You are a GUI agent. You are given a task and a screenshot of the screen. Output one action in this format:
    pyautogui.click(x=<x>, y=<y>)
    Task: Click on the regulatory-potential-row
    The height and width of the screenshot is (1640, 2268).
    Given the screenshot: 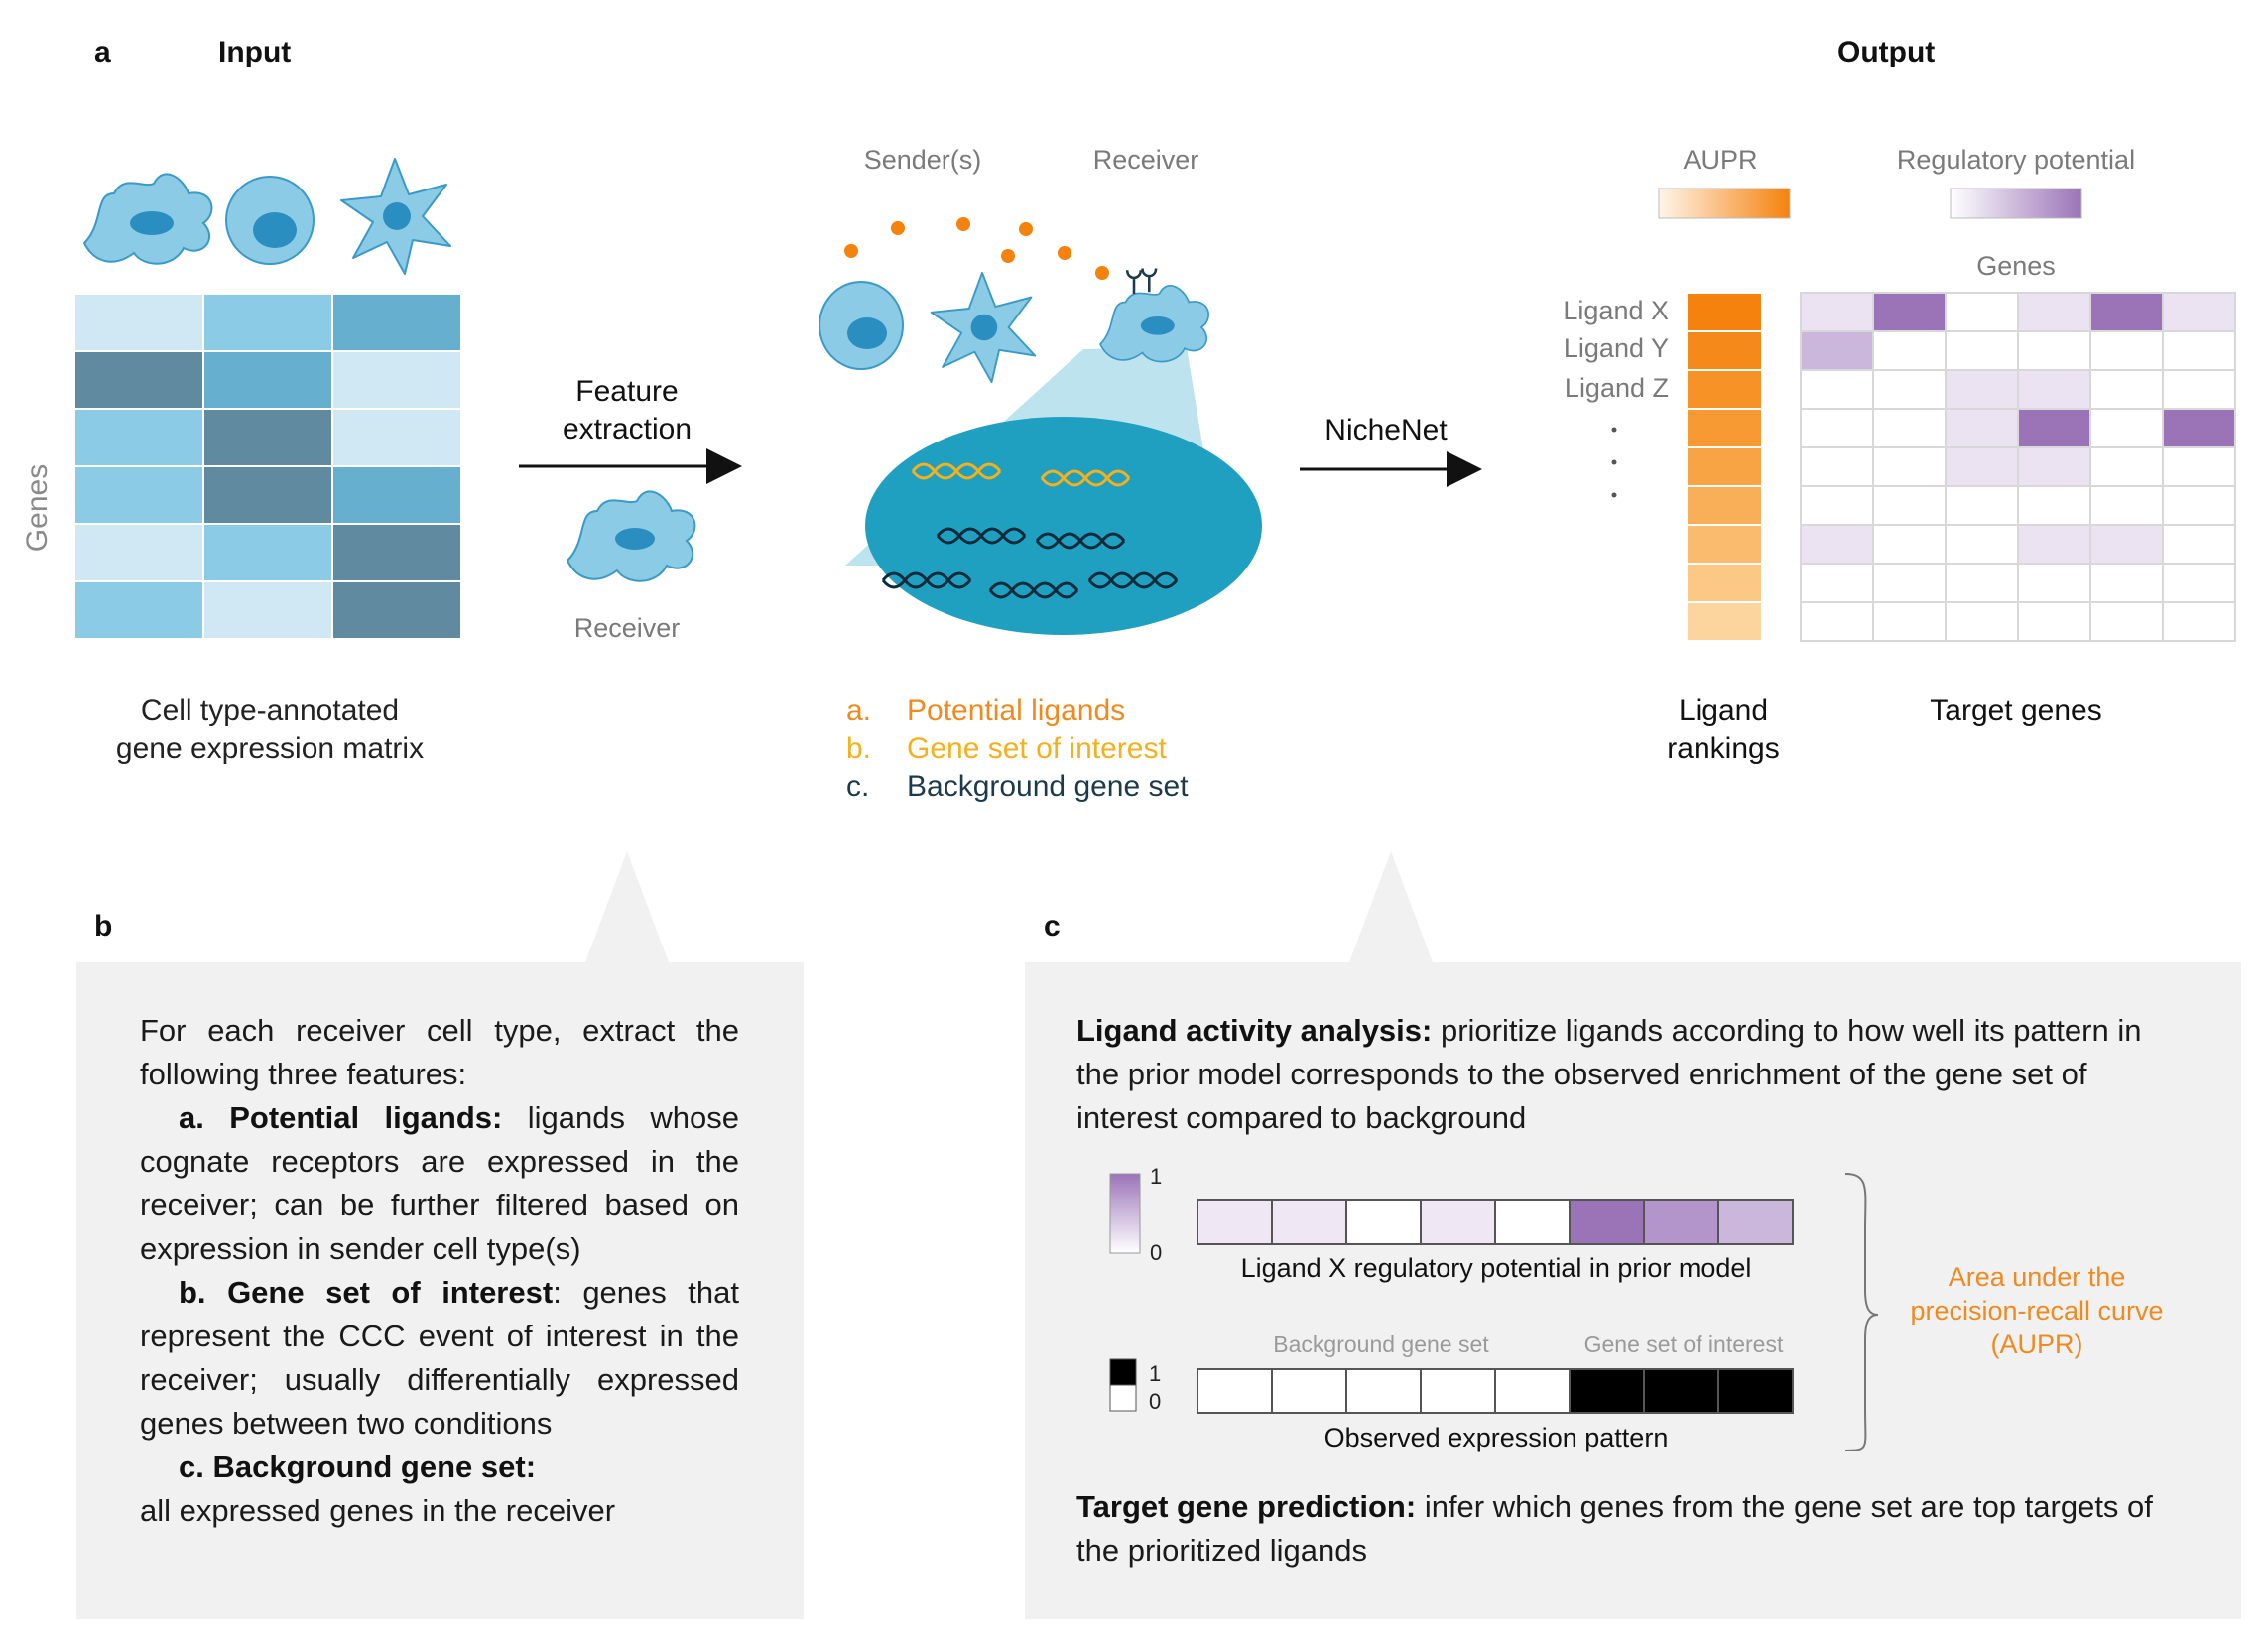 What is the action you would take?
    pyautogui.click(x=1495, y=1222)
    